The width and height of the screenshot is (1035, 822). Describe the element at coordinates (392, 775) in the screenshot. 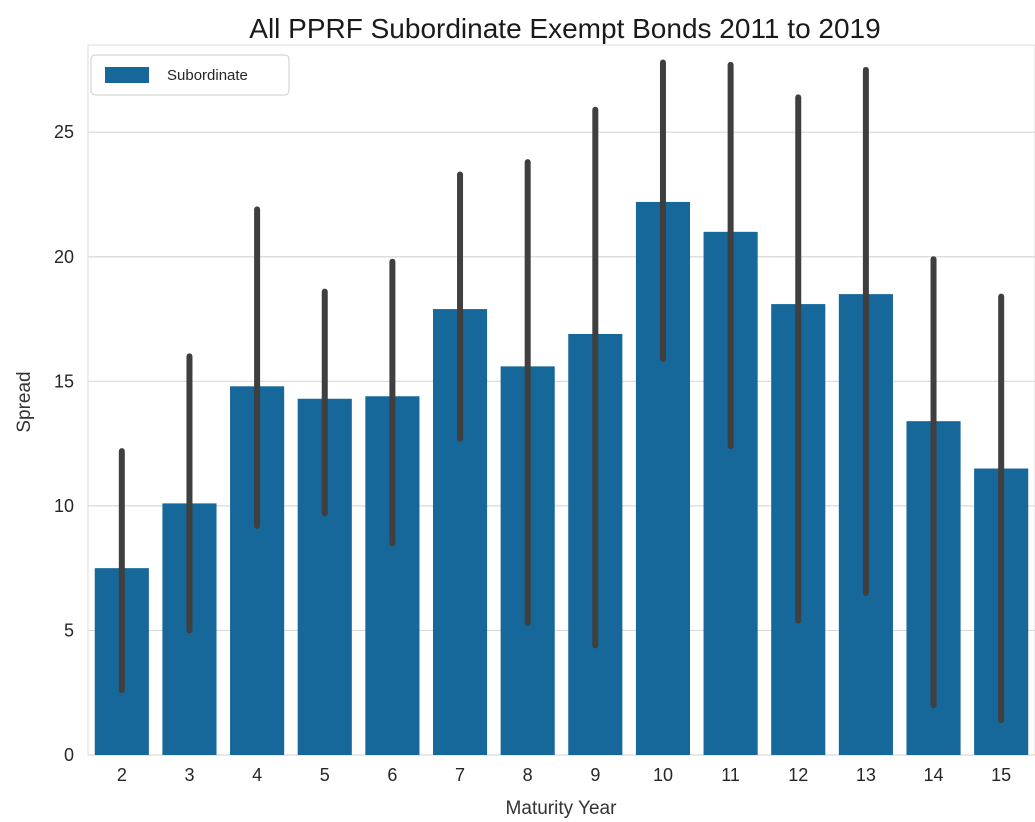

I see `x-tick-label: 6` at that location.